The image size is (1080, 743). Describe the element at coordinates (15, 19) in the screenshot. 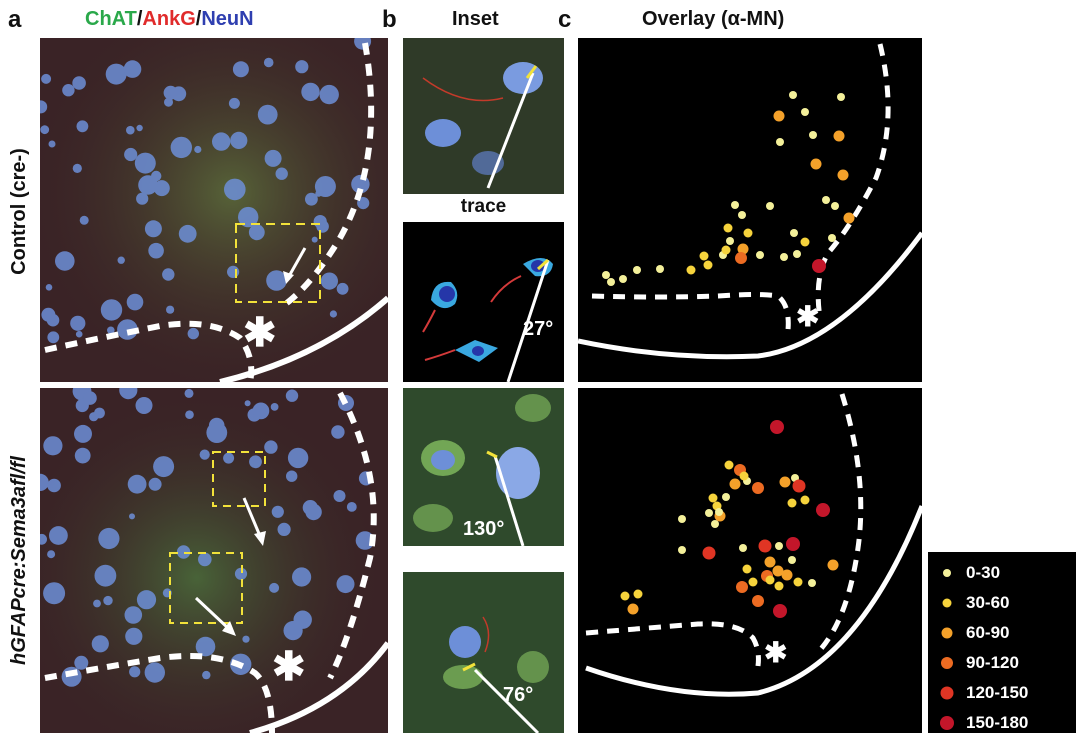

I see `panel-letter-a: a` at that location.